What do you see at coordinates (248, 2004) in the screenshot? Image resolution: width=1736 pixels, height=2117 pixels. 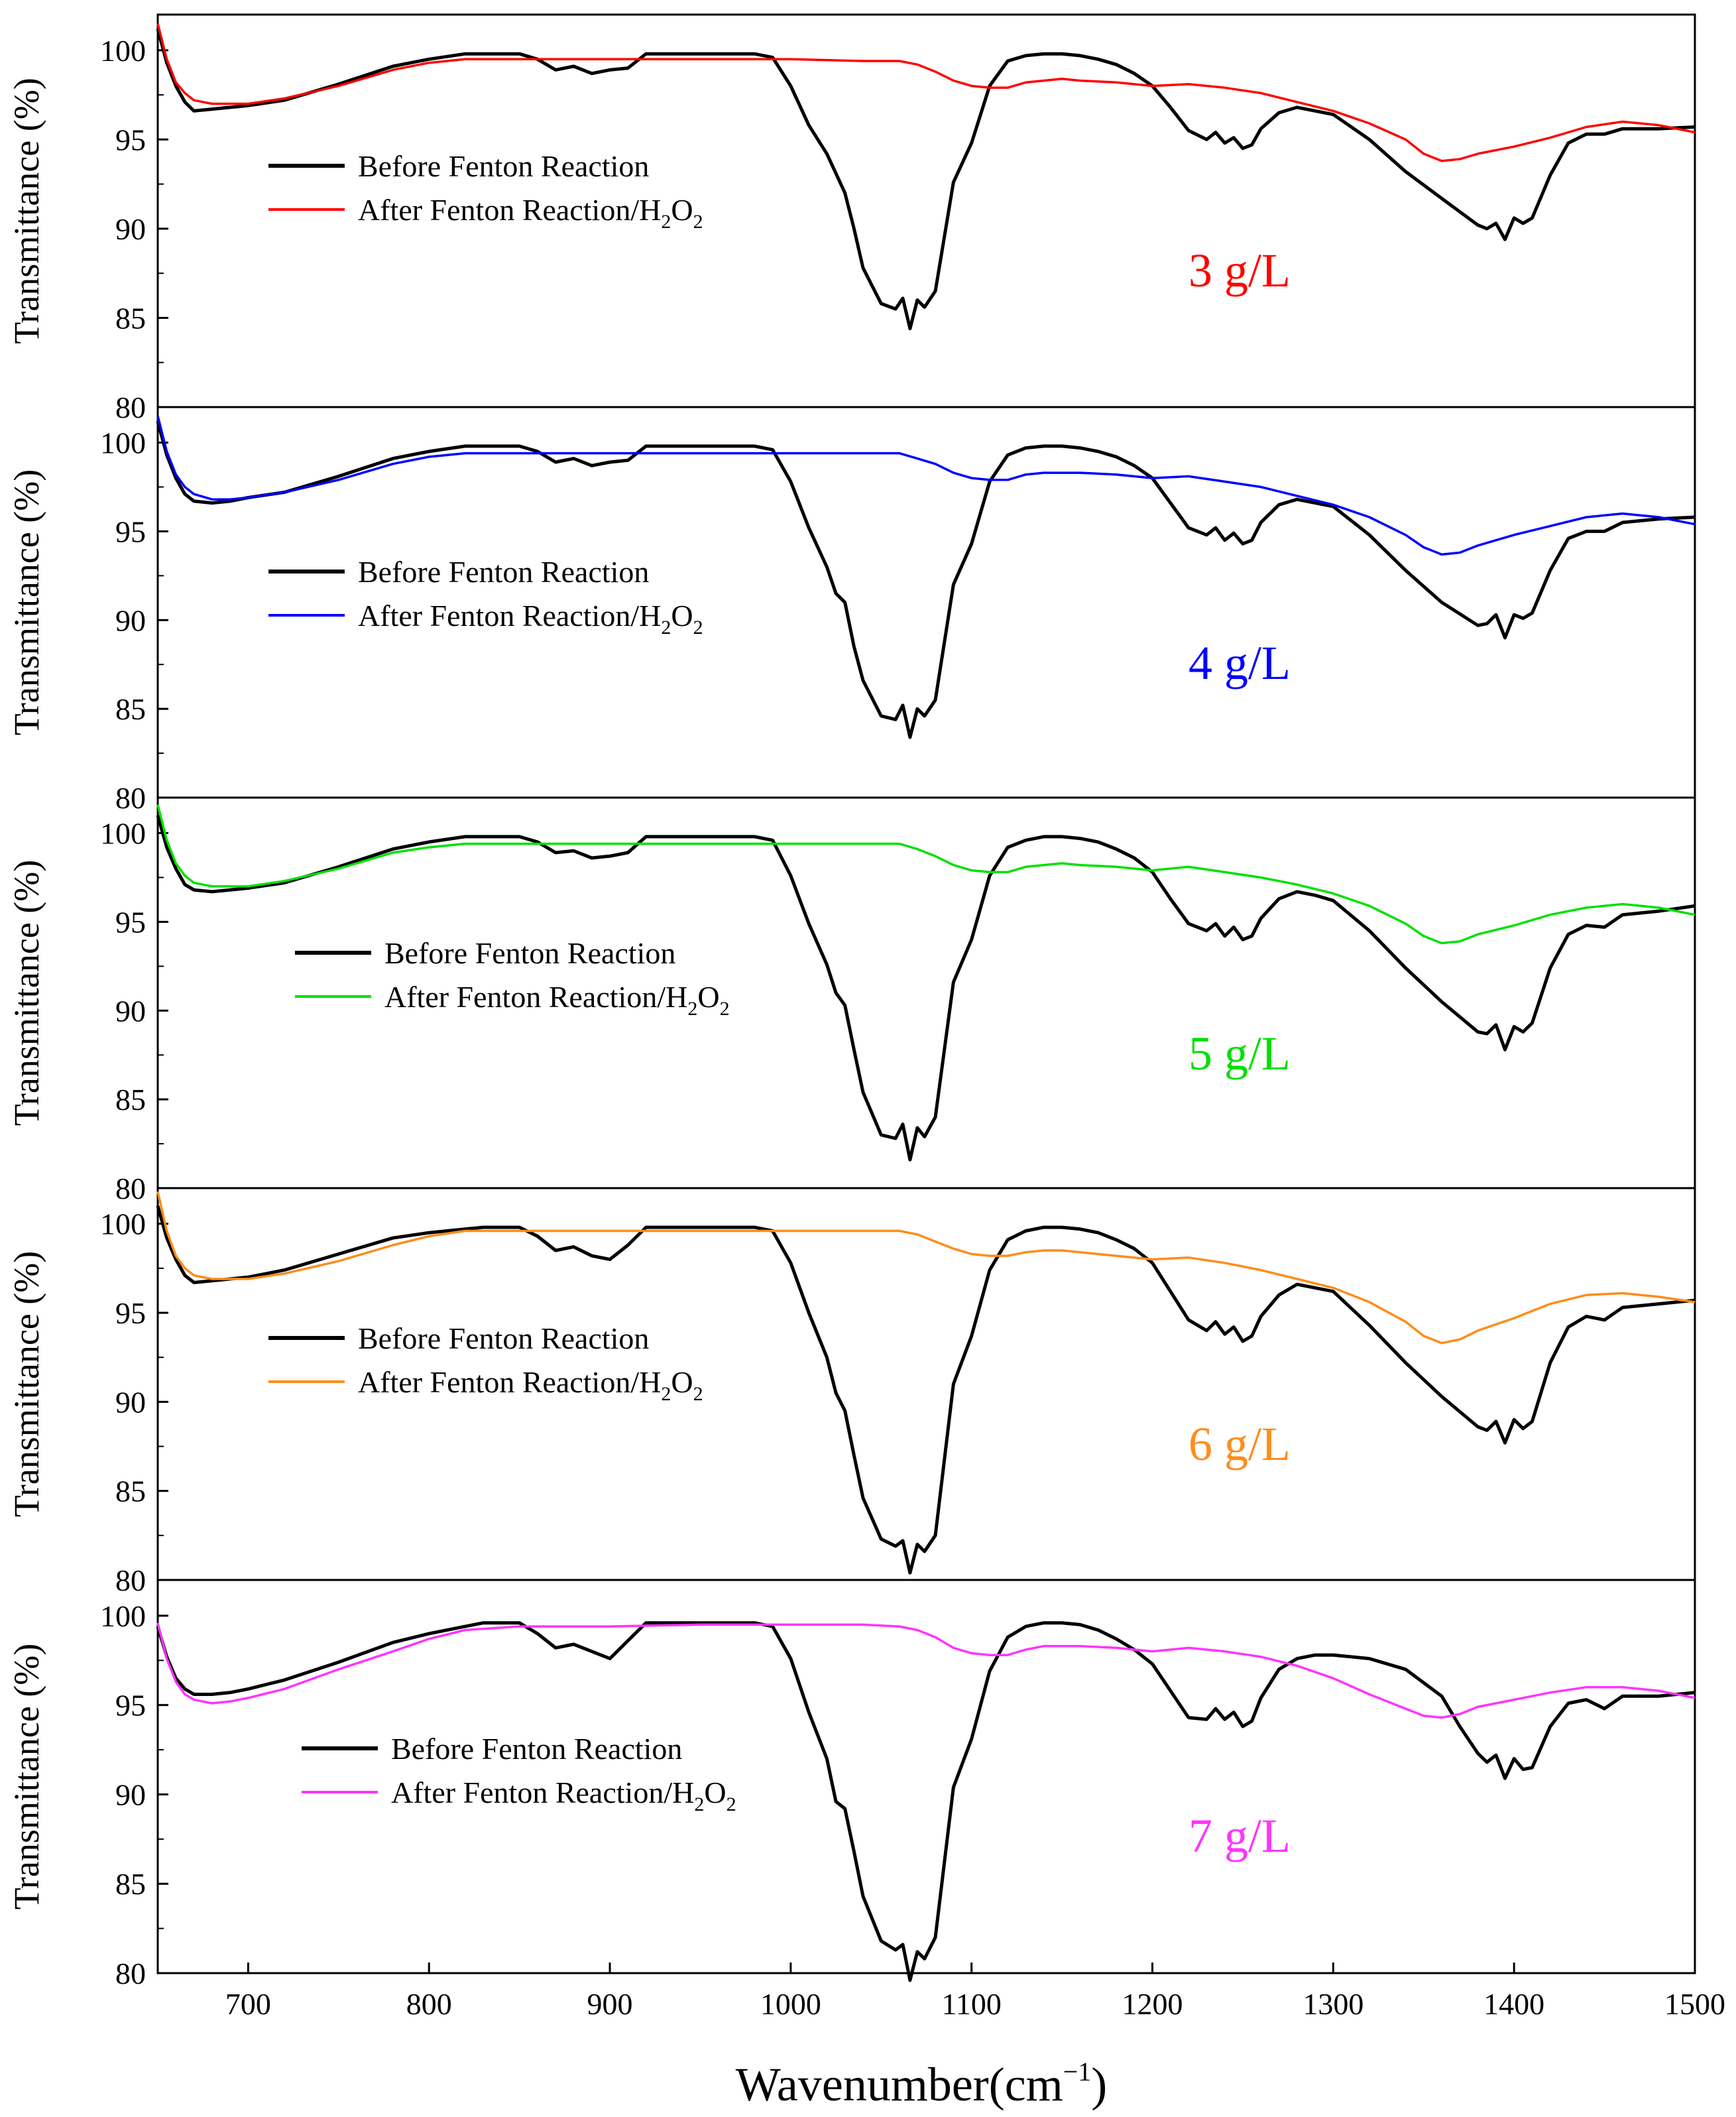 I see `x-tick-label: 700` at bounding box center [248, 2004].